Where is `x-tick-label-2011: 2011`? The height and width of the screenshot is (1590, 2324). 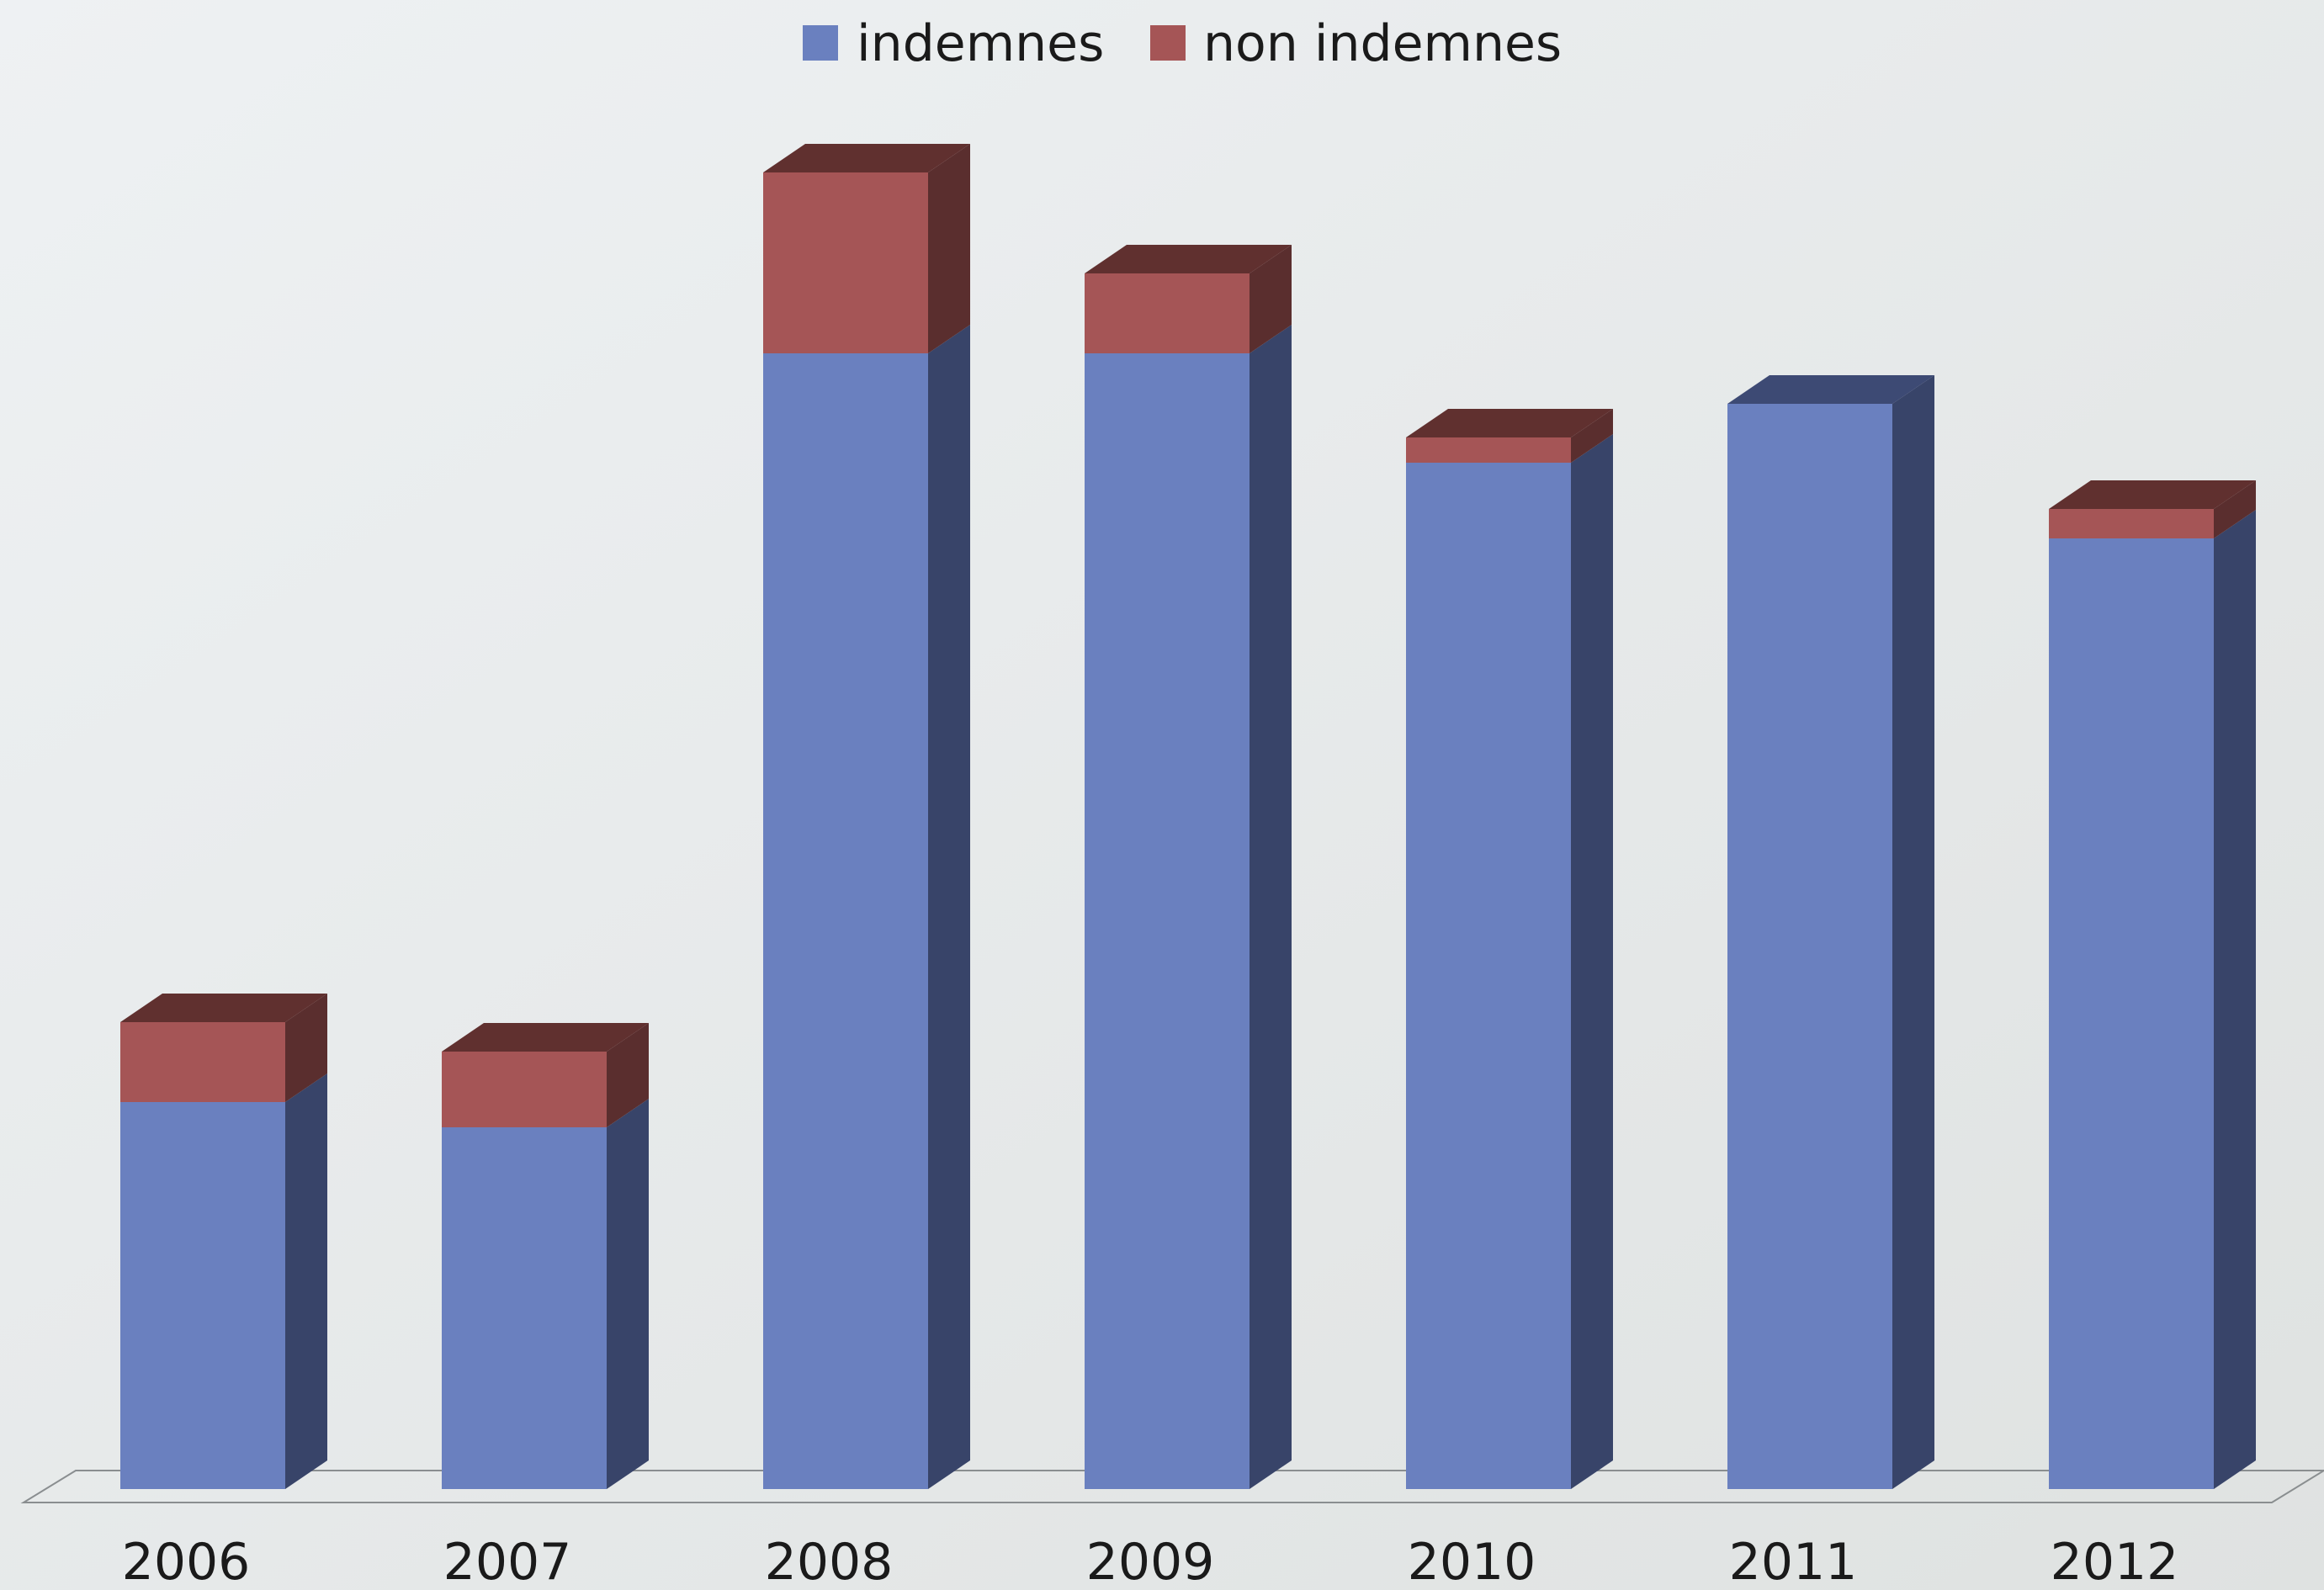
x-tick-label-2011: 2011 is located at coordinates (1794, 1561).